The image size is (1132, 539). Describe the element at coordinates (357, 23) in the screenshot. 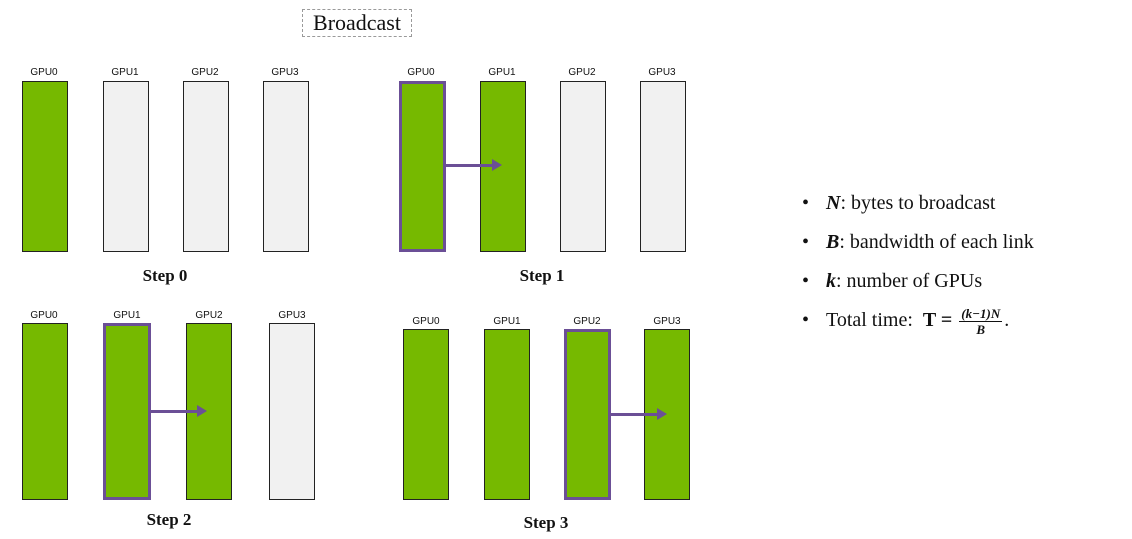

I see `diagram-title: Broadcast` at that location.